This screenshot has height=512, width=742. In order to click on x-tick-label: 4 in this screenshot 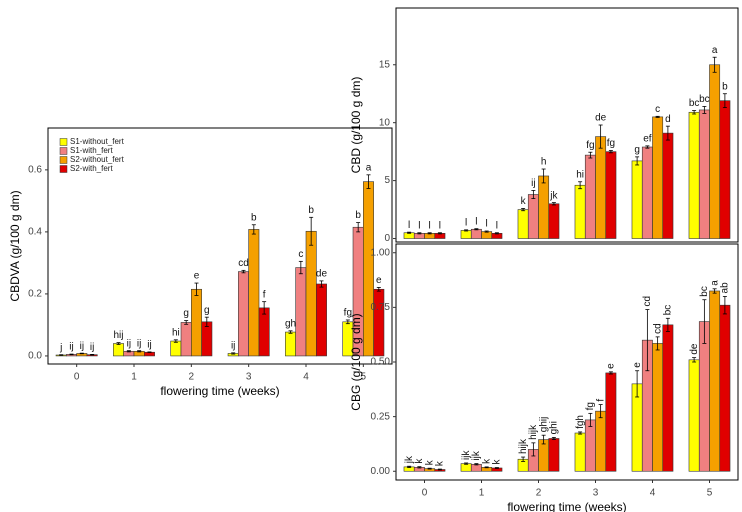, I will do `click(653, 493)`.